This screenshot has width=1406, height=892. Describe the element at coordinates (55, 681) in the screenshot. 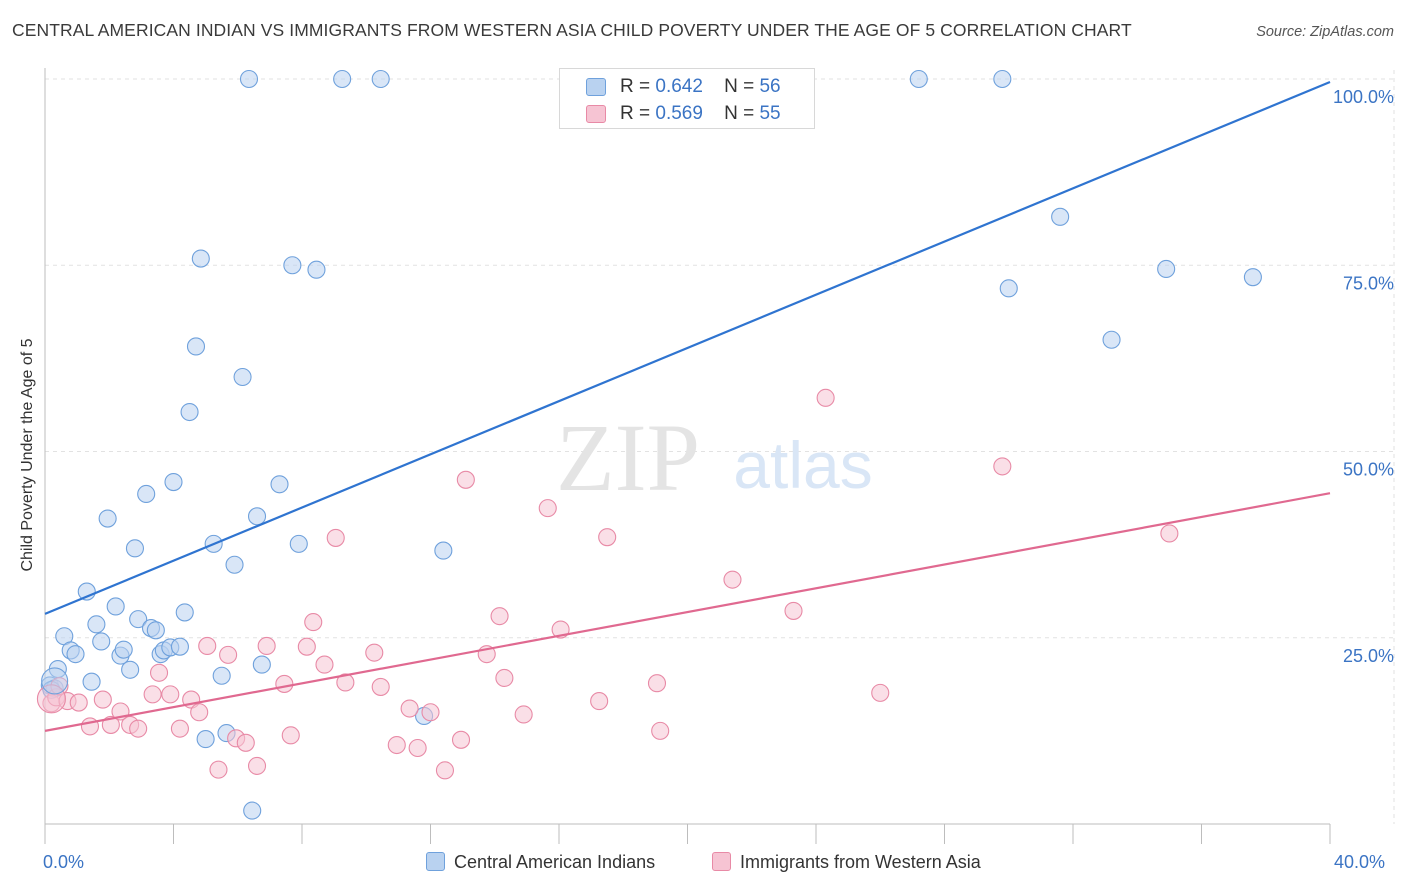

I see `point-central-american-indians-large` at that location.